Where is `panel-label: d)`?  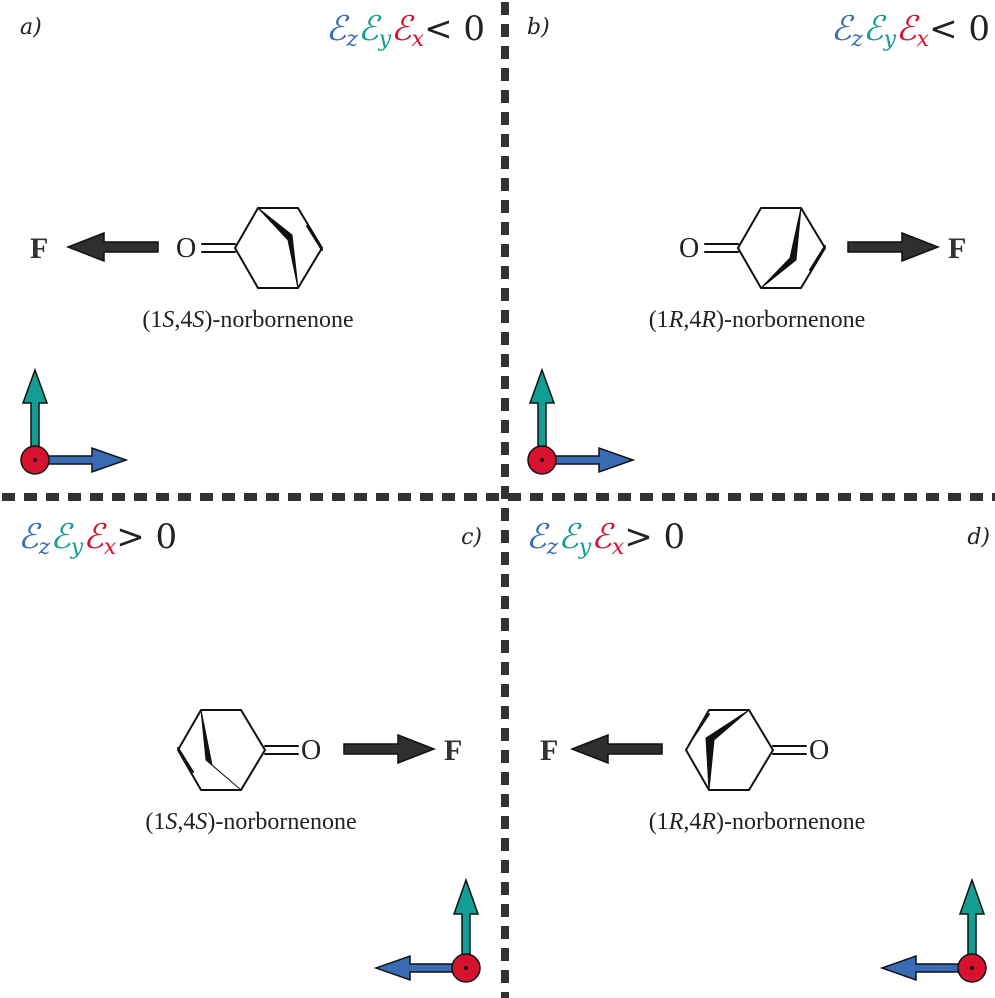
panel-label: d) is located at coordinates (978, 537).